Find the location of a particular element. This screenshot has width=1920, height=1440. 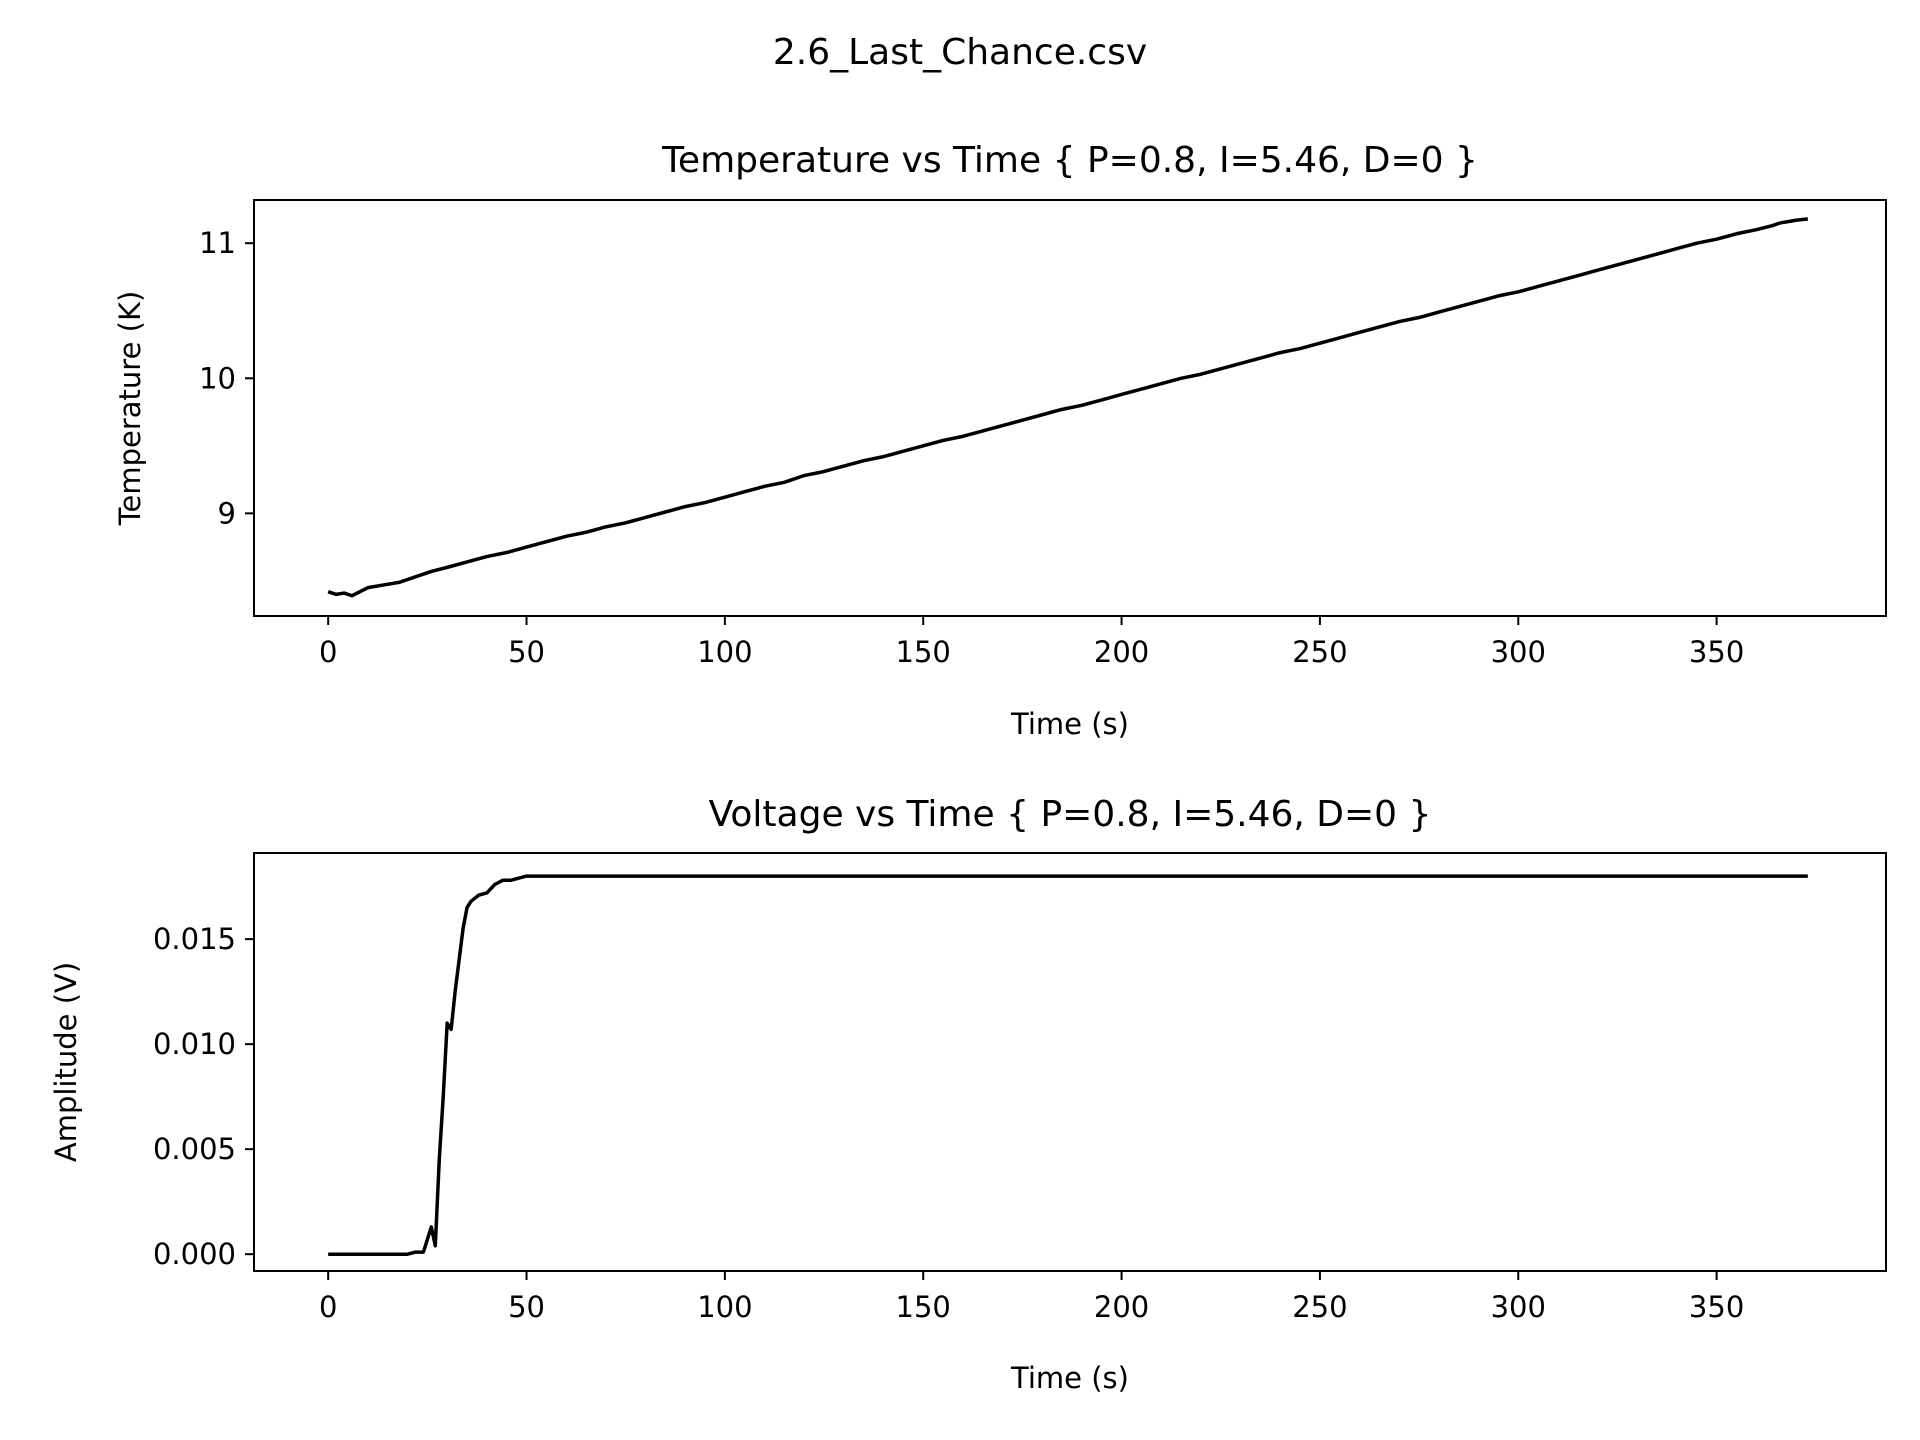

voltage-y-tick-label: 0.000 is located at coordinates (194, 1254).